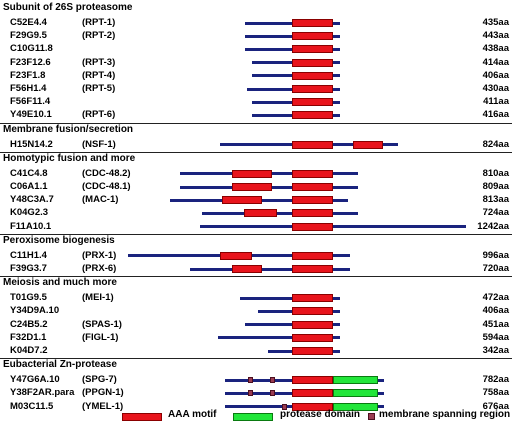 This screenshot has width=512, height=426. What do you see at coordinates (28, 75) in the screenshot?
I see `gene-name: F23F1.8` at bounding box center [28, 75].